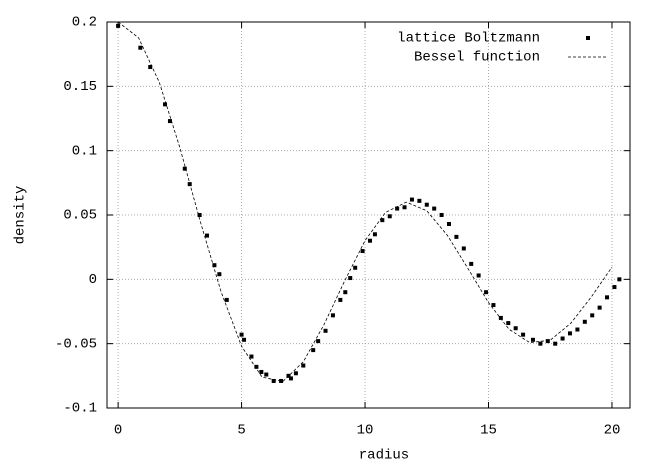  I want to click on x-tick-label: 15, so click(488, 431).